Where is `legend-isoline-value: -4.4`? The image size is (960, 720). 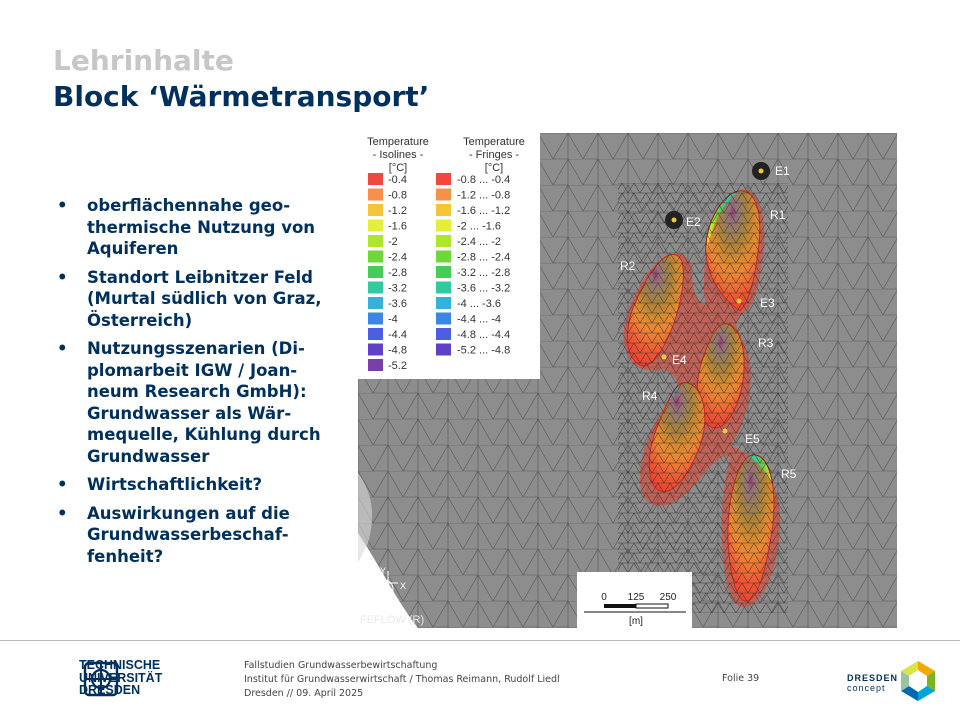 legend-isoline-value: -4.4 is located at coordinates (397, 335).